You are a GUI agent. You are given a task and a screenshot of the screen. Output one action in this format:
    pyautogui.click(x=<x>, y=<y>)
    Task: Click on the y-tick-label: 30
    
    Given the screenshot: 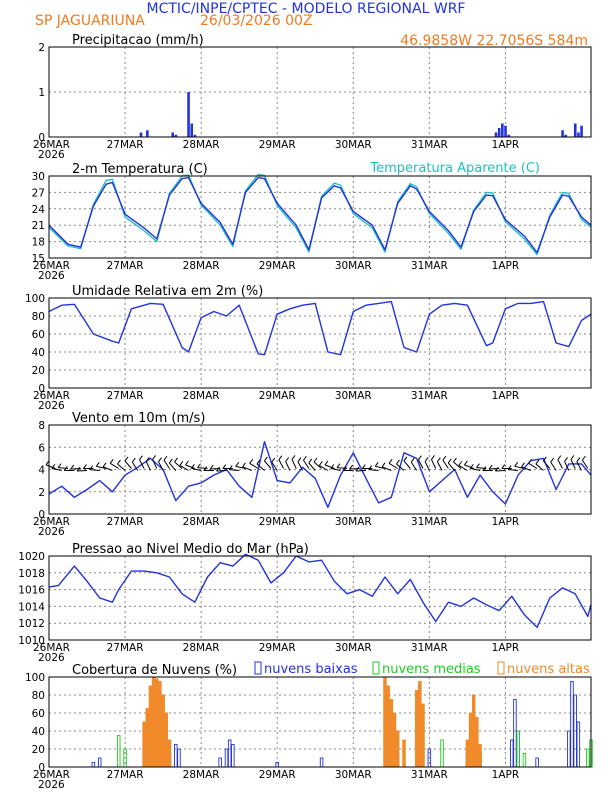 What is the action you would take?
    pyautogui.click(x=38, y=177)
    